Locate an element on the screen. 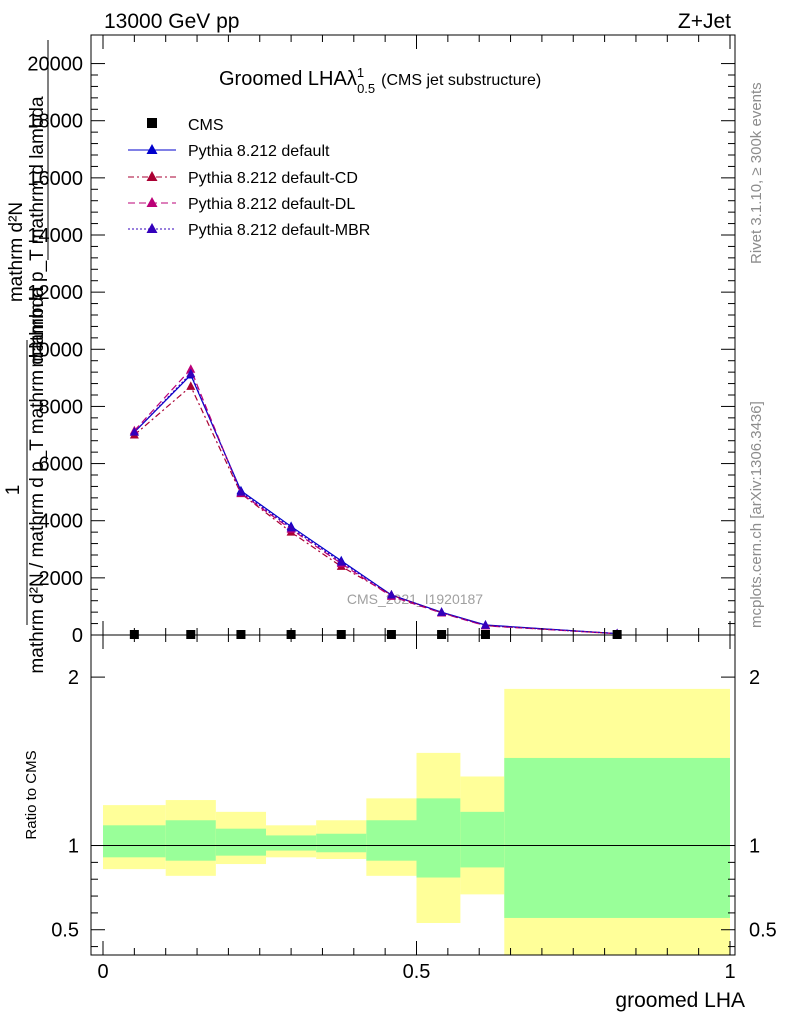  chart-title-sub: 0.5 is located at coordinates (366, 88).